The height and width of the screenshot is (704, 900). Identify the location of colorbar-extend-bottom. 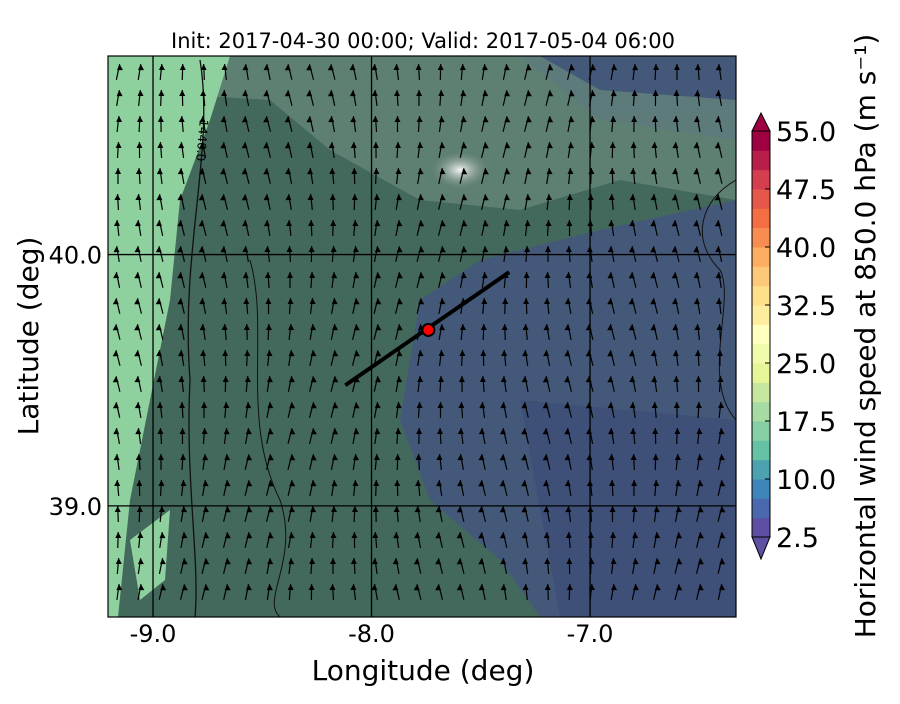
(761, 548).